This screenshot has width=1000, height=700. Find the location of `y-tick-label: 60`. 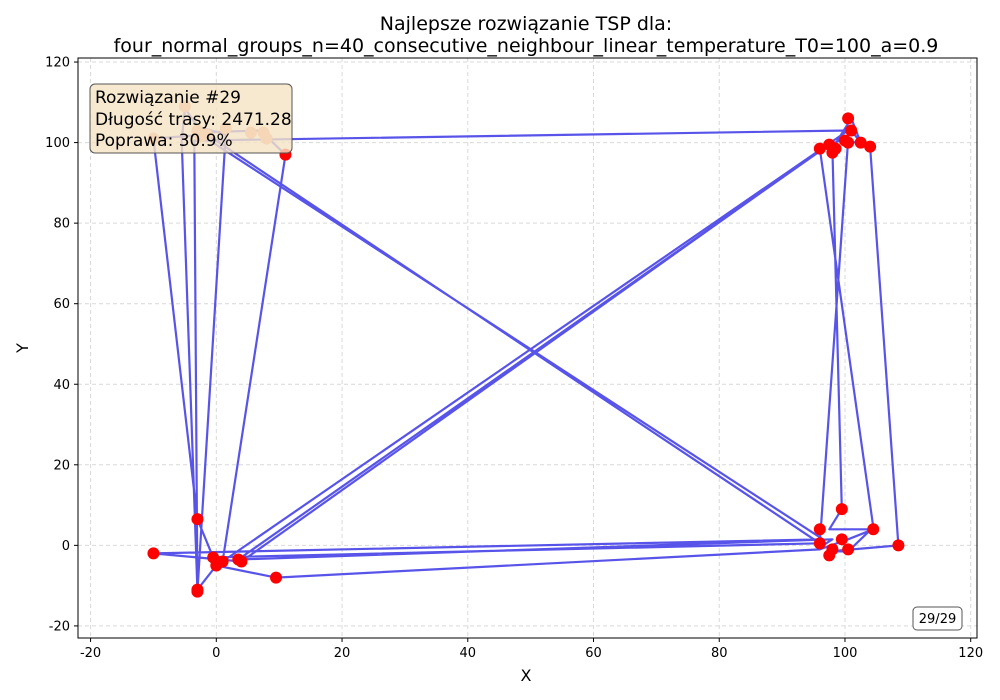

y-tick-label: 60 is located at coordinates (61, 304).